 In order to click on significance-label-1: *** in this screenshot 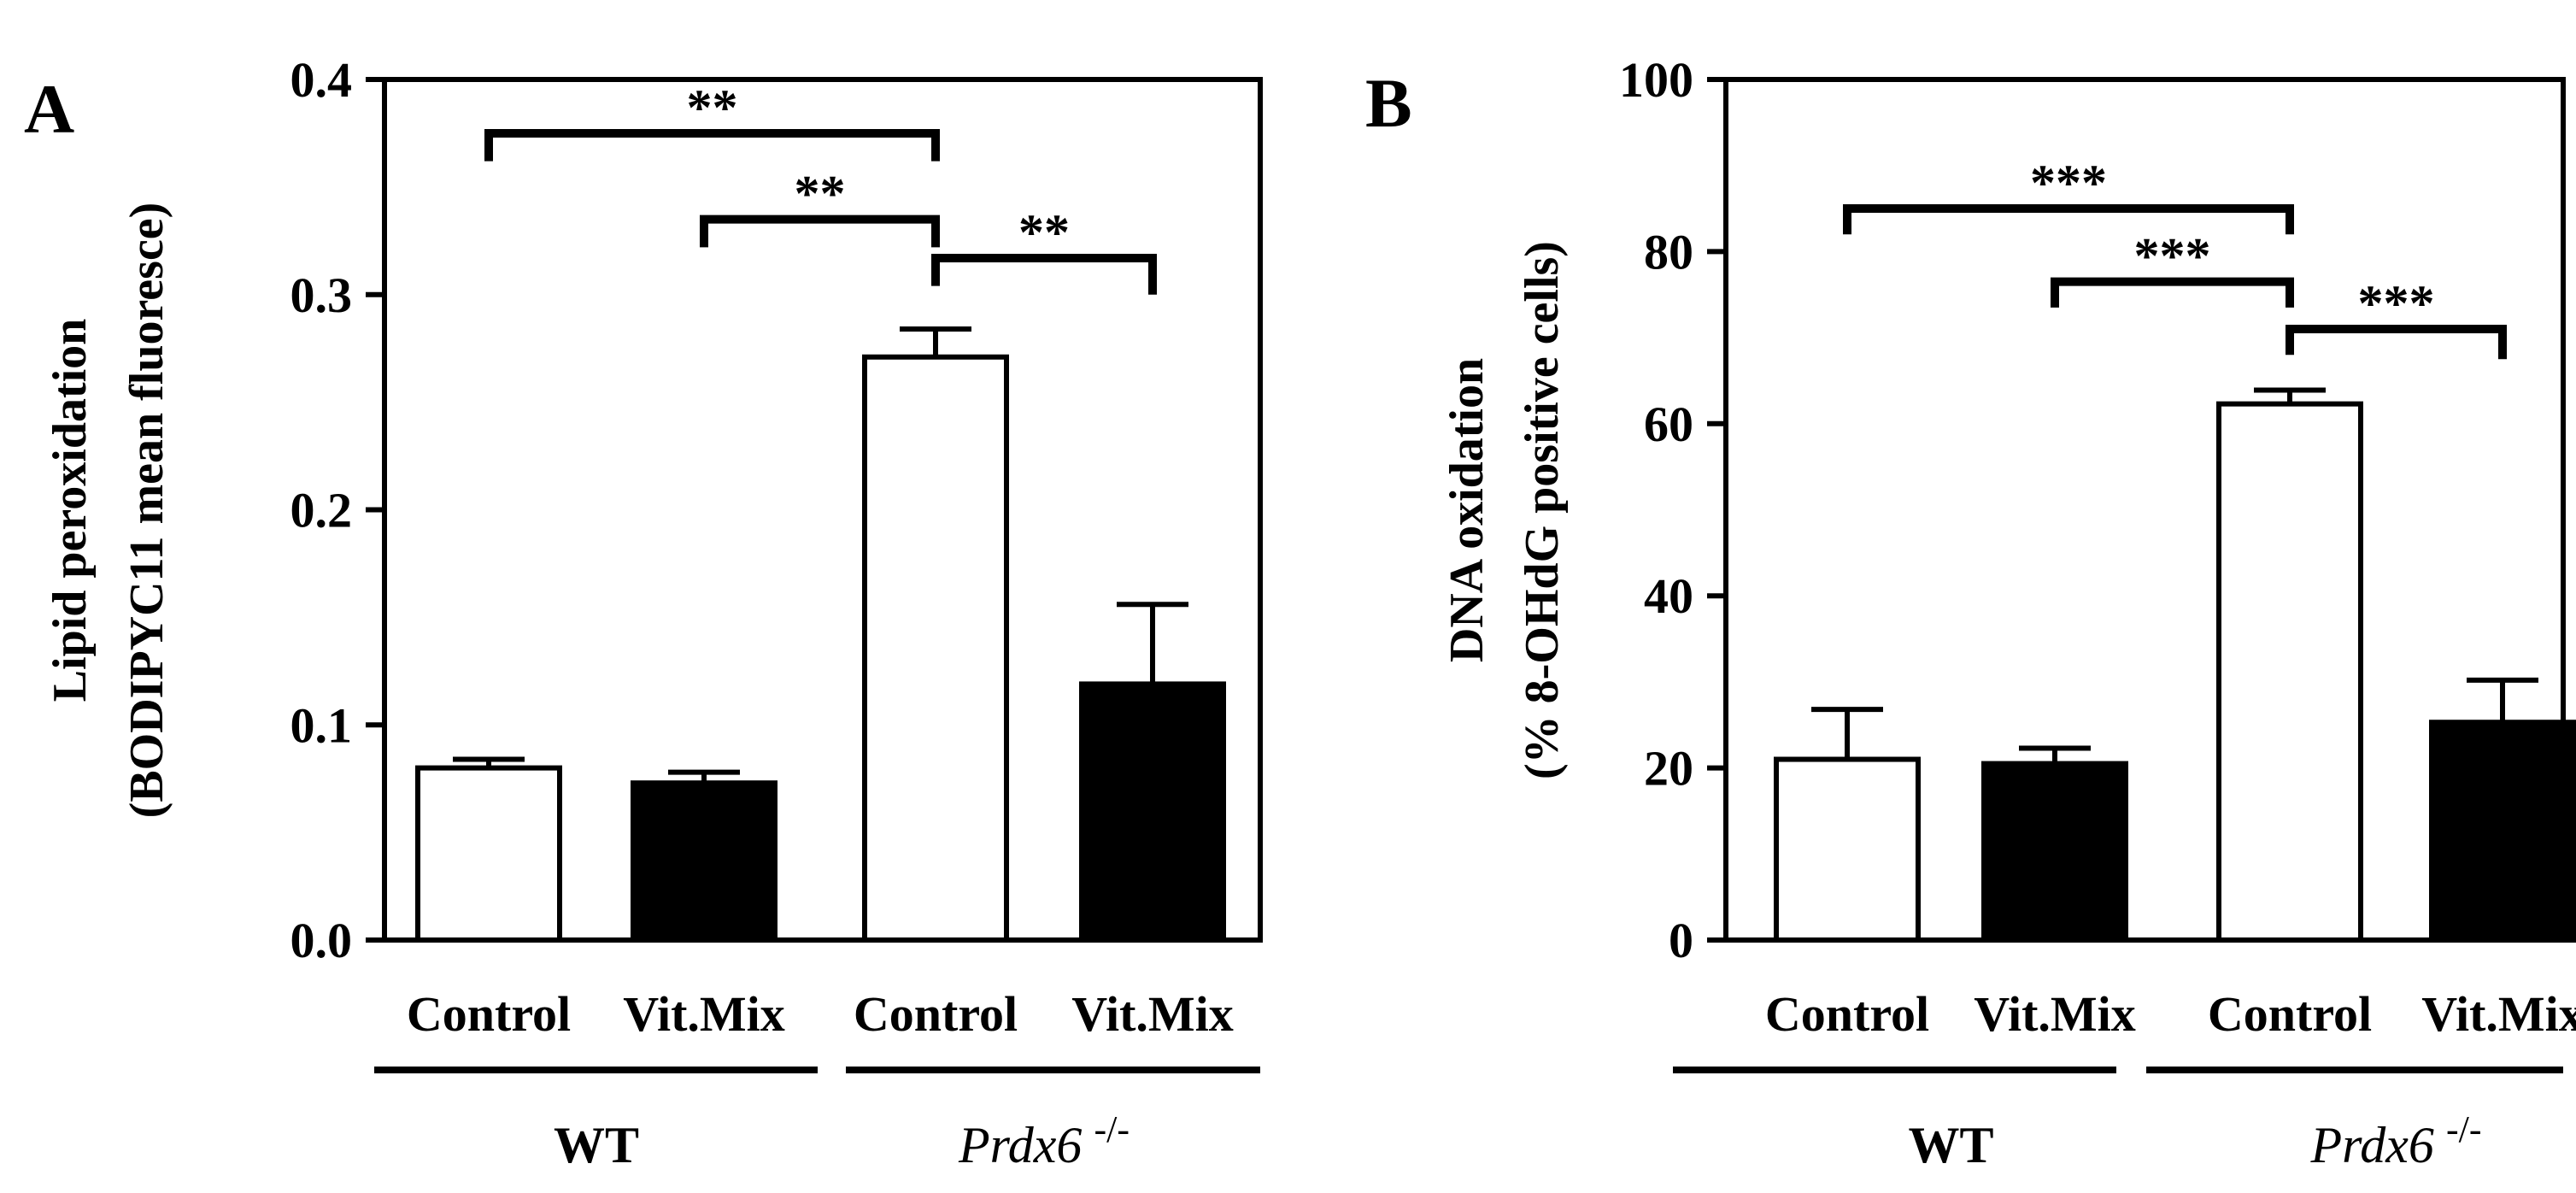, I will do `click(2068, 183)`.